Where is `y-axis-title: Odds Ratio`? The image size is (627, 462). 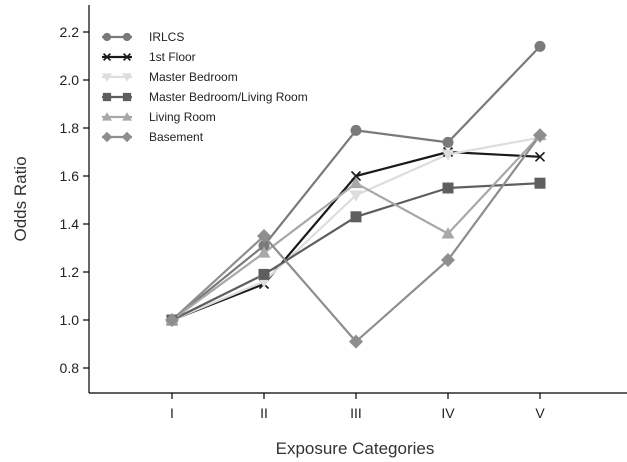 y-axis-title: Odds Ratio is located at coordinates (20, 198).